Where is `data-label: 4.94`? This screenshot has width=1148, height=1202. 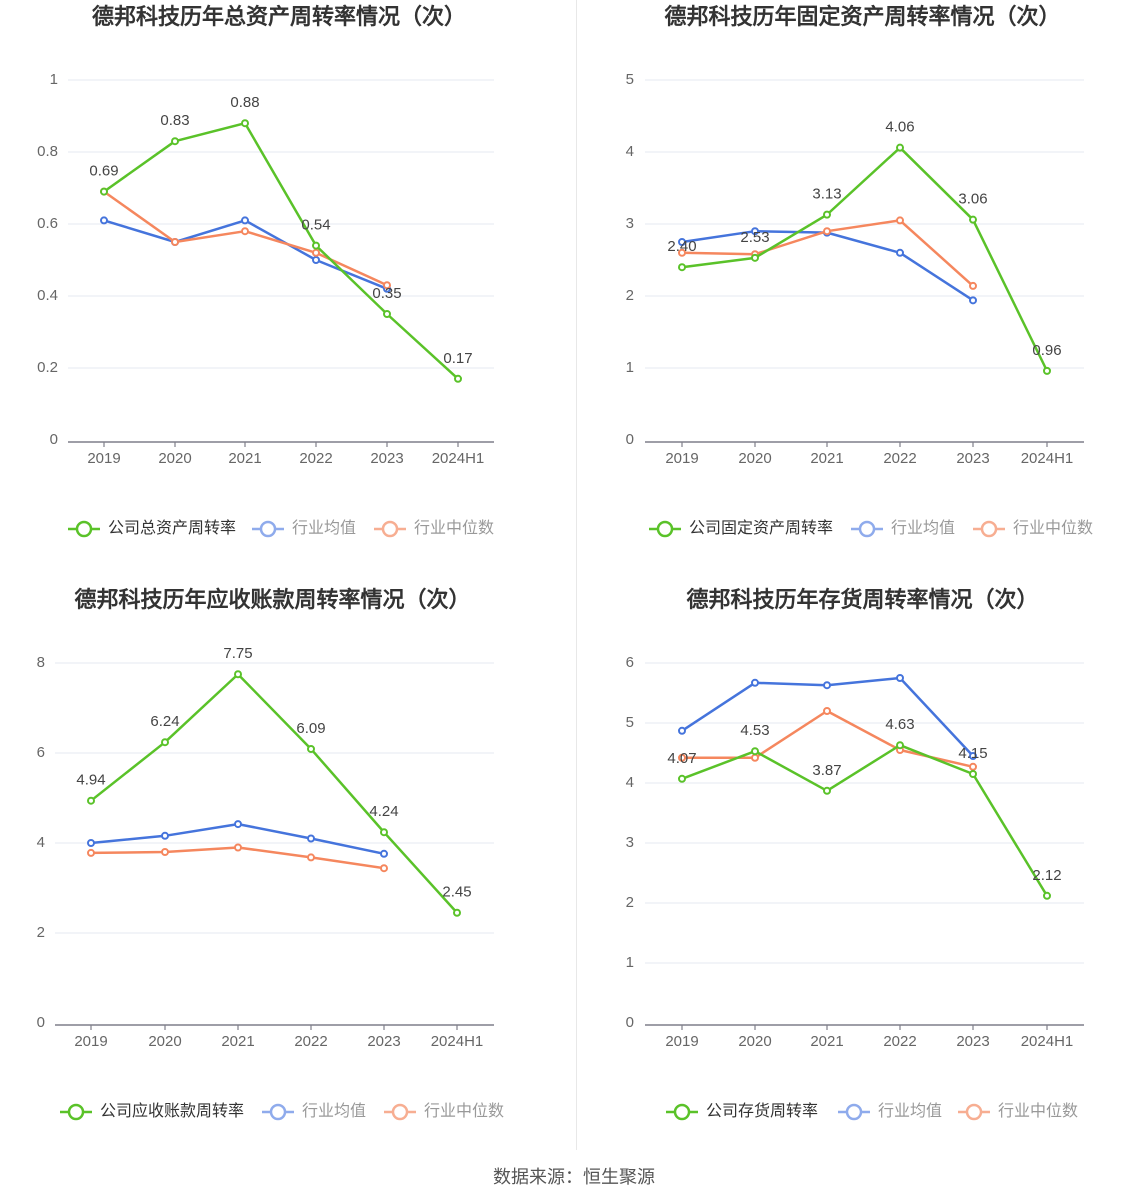 data-label: 4.94 is located at coordinates (90, 780).